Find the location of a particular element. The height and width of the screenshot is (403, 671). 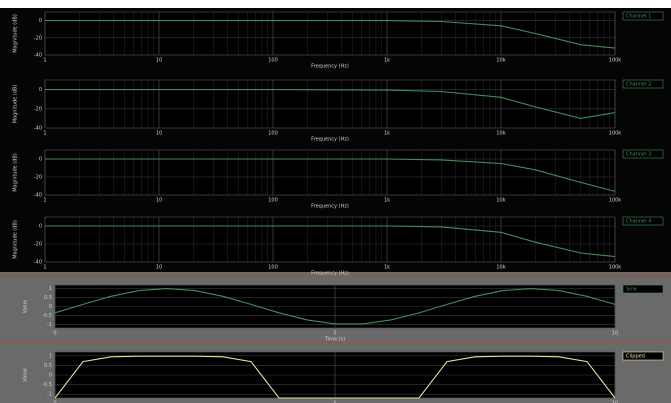

legend-label: Channel 3 is located at coordinates (638, 155).